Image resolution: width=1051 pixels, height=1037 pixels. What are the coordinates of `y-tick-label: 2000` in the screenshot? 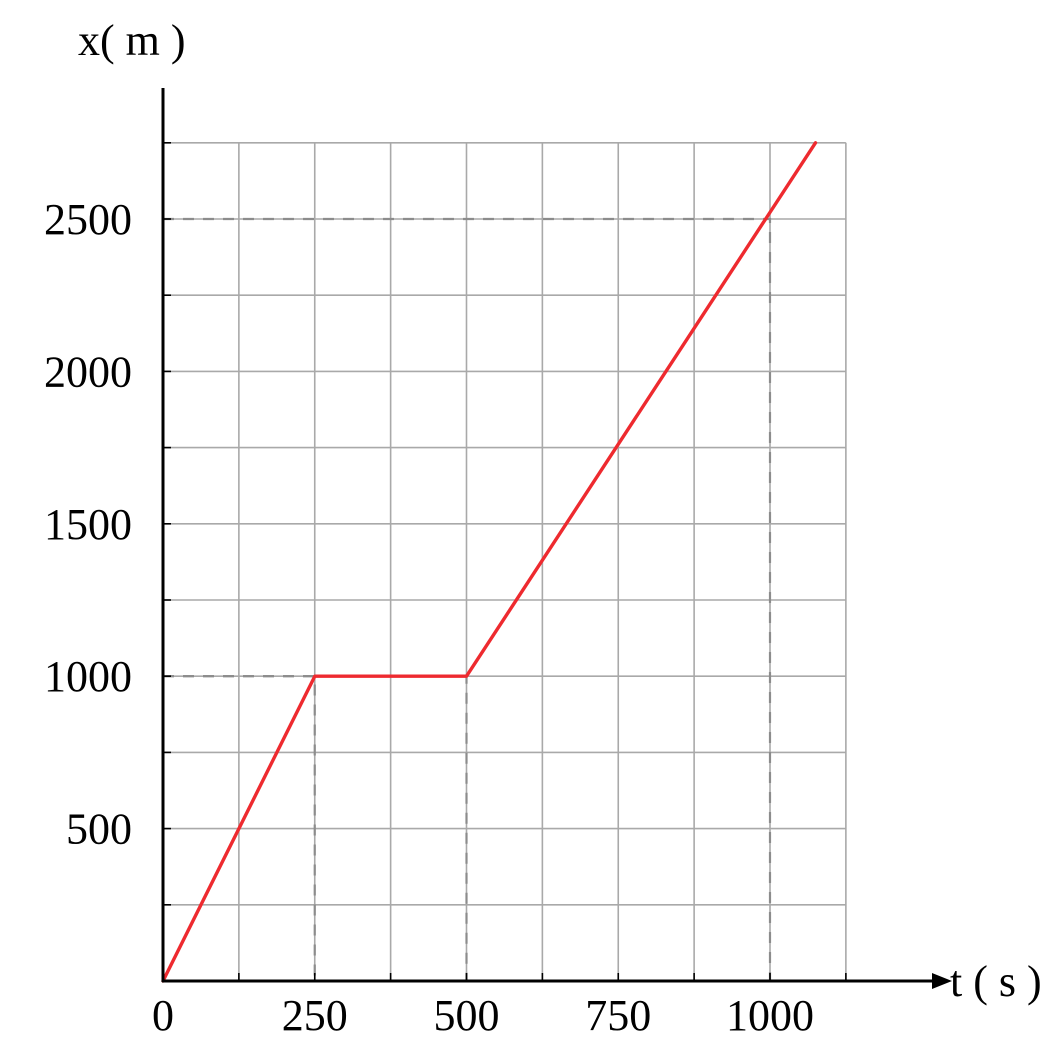 It's located at (88, 371).